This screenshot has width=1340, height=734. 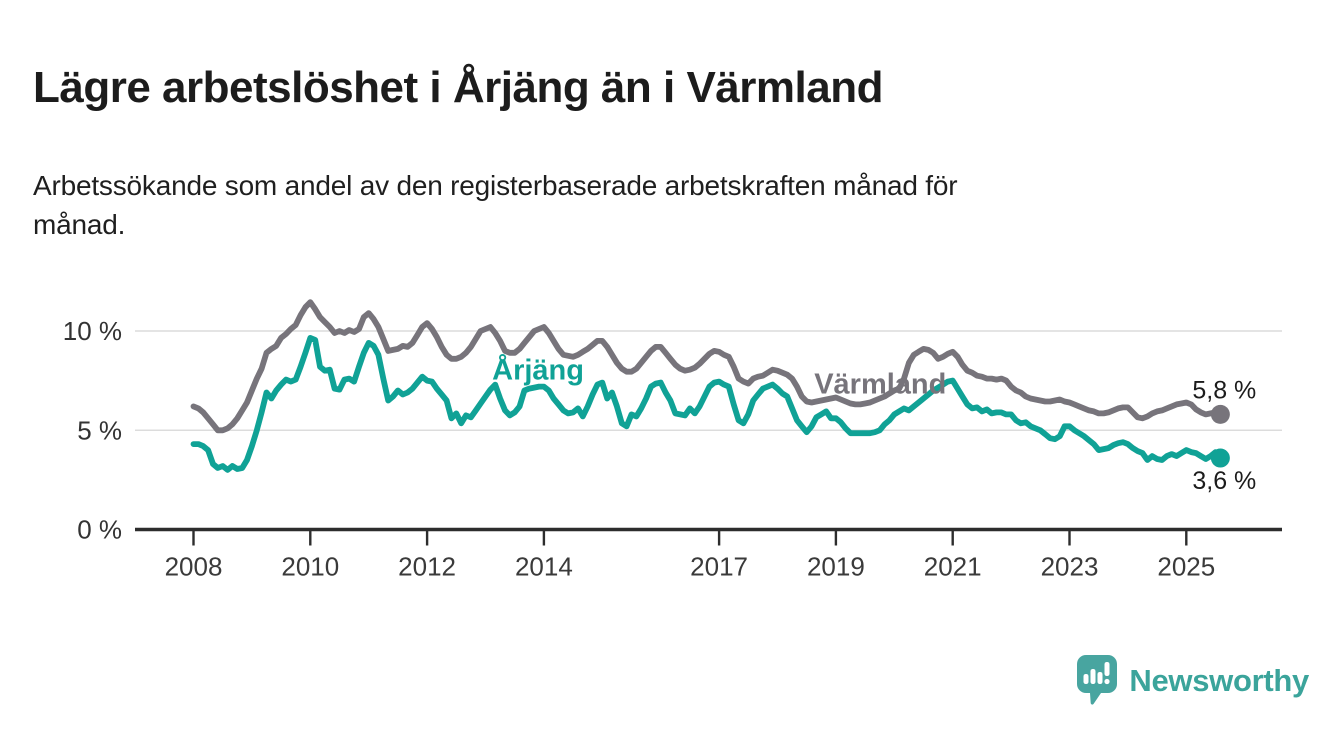 What do you see at coordinates (1224, 390) in the screenshot?
I see `end-value-label-varmland: 5,8 %` at bounding box center [1224, 390].